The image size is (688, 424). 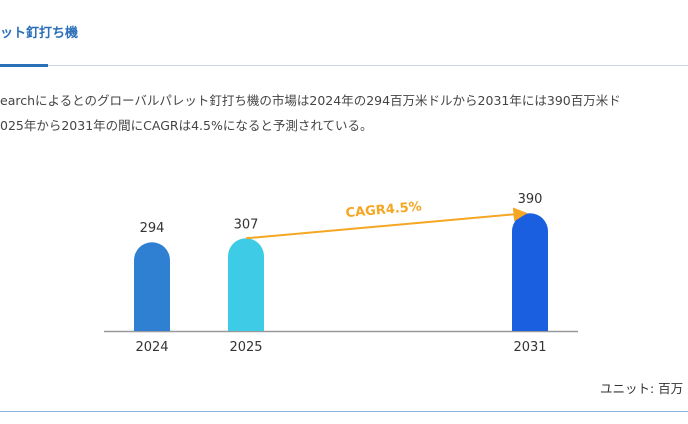 I want to click on x-tick-label: 2025, so click(x=245, y=347).